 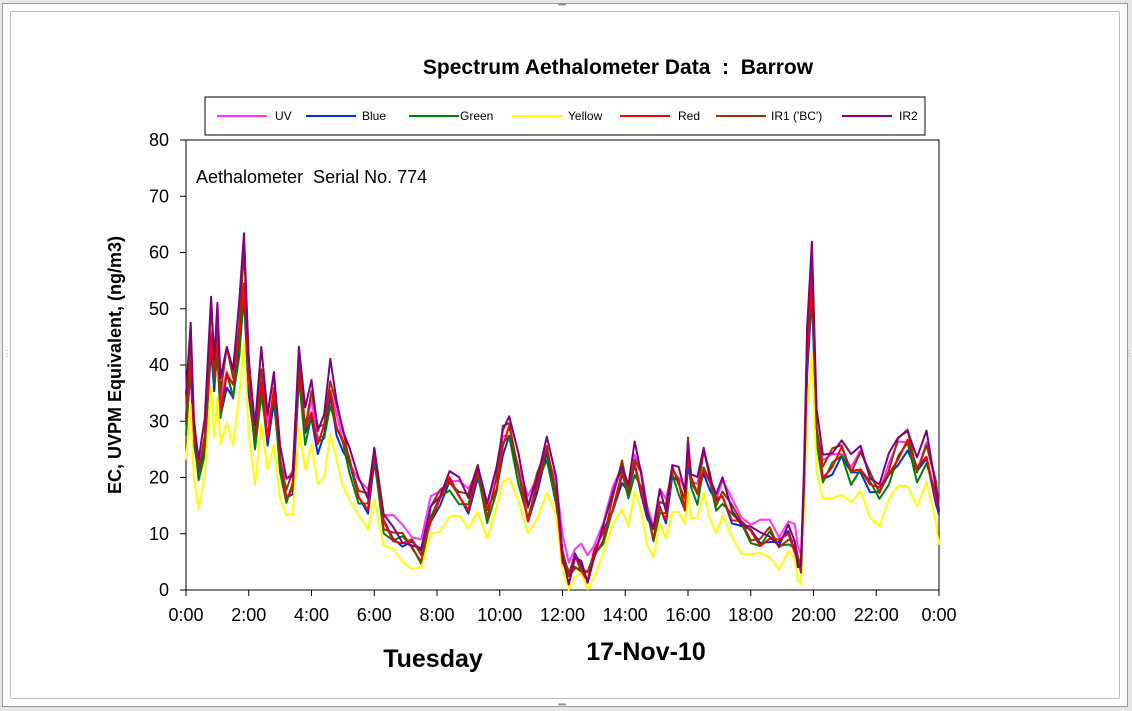 I want to click on y-axis-label: EC, UVPM Equivalent, (ng/m3), so click(x=115, y=365).